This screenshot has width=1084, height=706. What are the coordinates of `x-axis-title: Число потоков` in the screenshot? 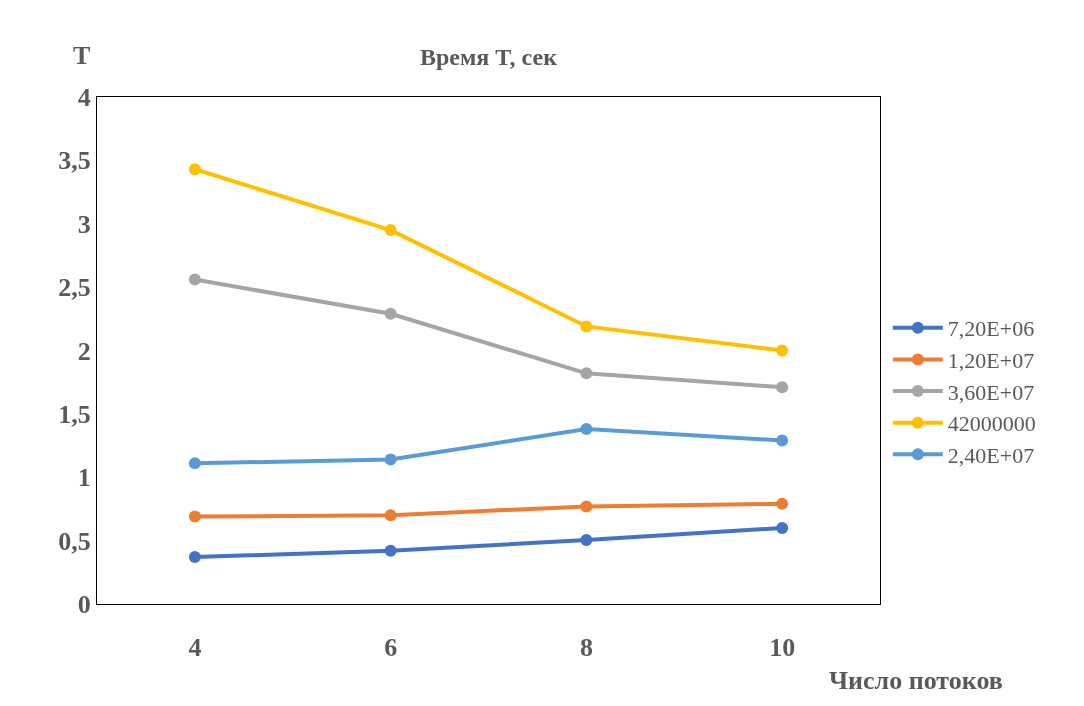 It's located at (916, 680).